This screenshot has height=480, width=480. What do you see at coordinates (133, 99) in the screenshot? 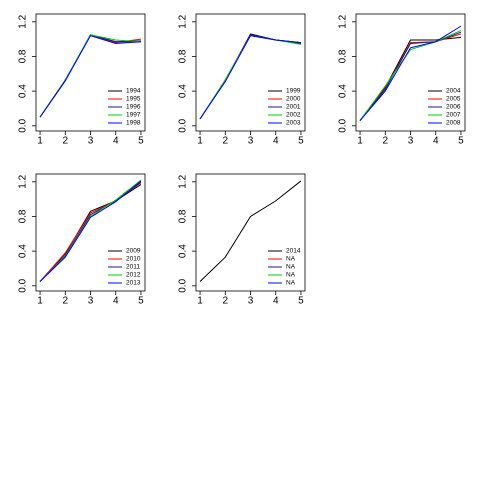
I see `legend-label: 1995` at bounding box center [133, 99].